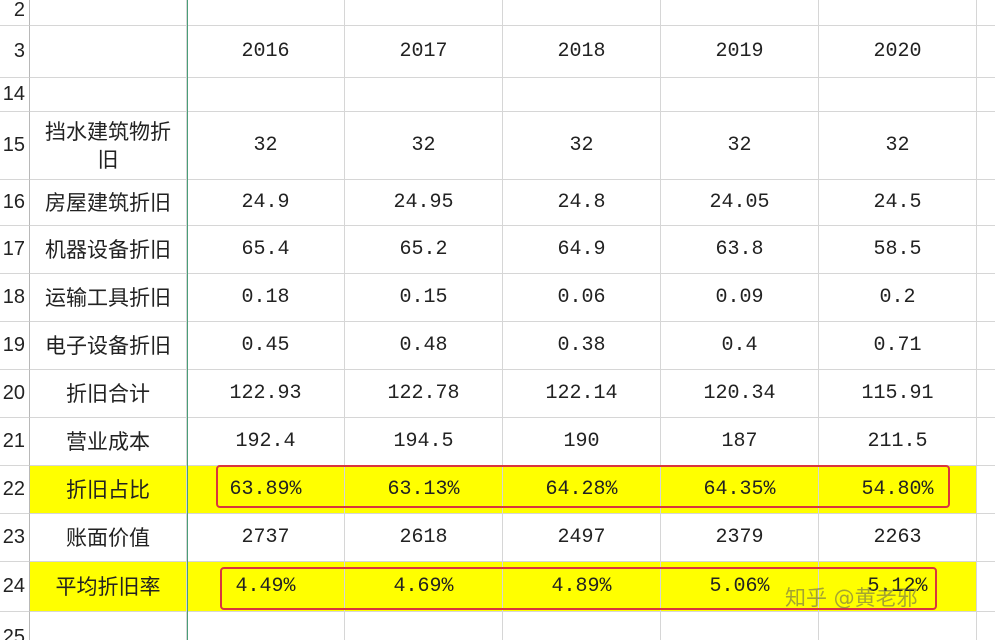 The height and width of the screenshot is (640, 995). What do you see at coordinates (898, 52) in the screenshot?
I see `year-header: 2020` at bounding box center [898, 52].